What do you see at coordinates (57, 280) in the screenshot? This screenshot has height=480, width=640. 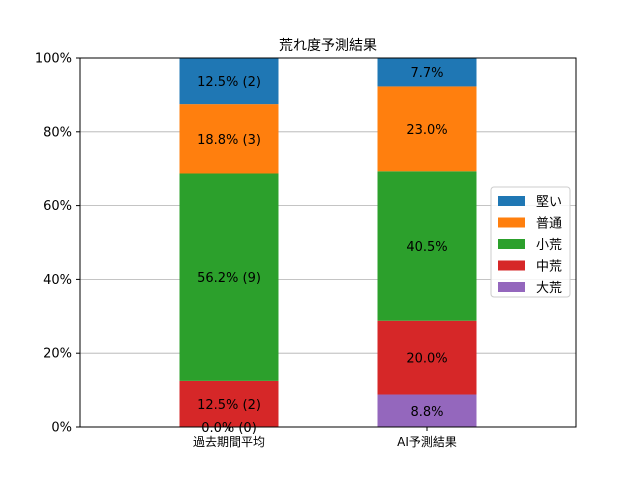 I see `y-tick-label: 40%` at bounding box center [57, 280].